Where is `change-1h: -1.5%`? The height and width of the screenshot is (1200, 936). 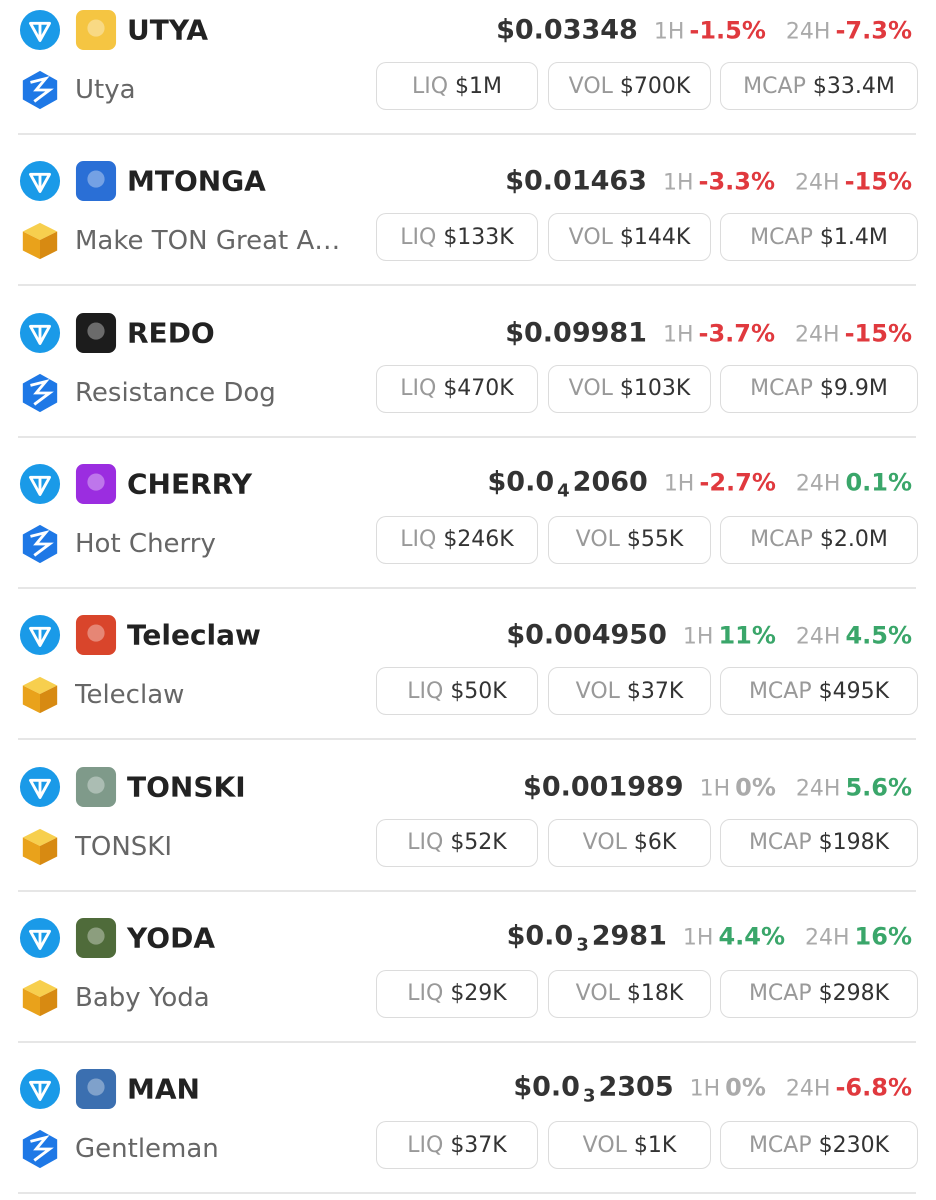
change-1h: -1.5% is located at coordinates (727, 30).